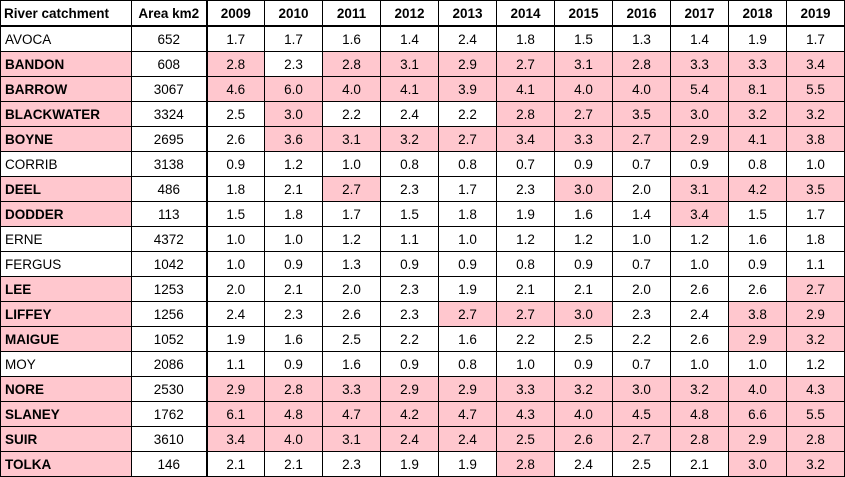 Image resolution: width=845 pixels, height=477 pixels. Describe the element at coordinates (409, 239) in the screenshot. I see `value-cell: 1.1` at that location.